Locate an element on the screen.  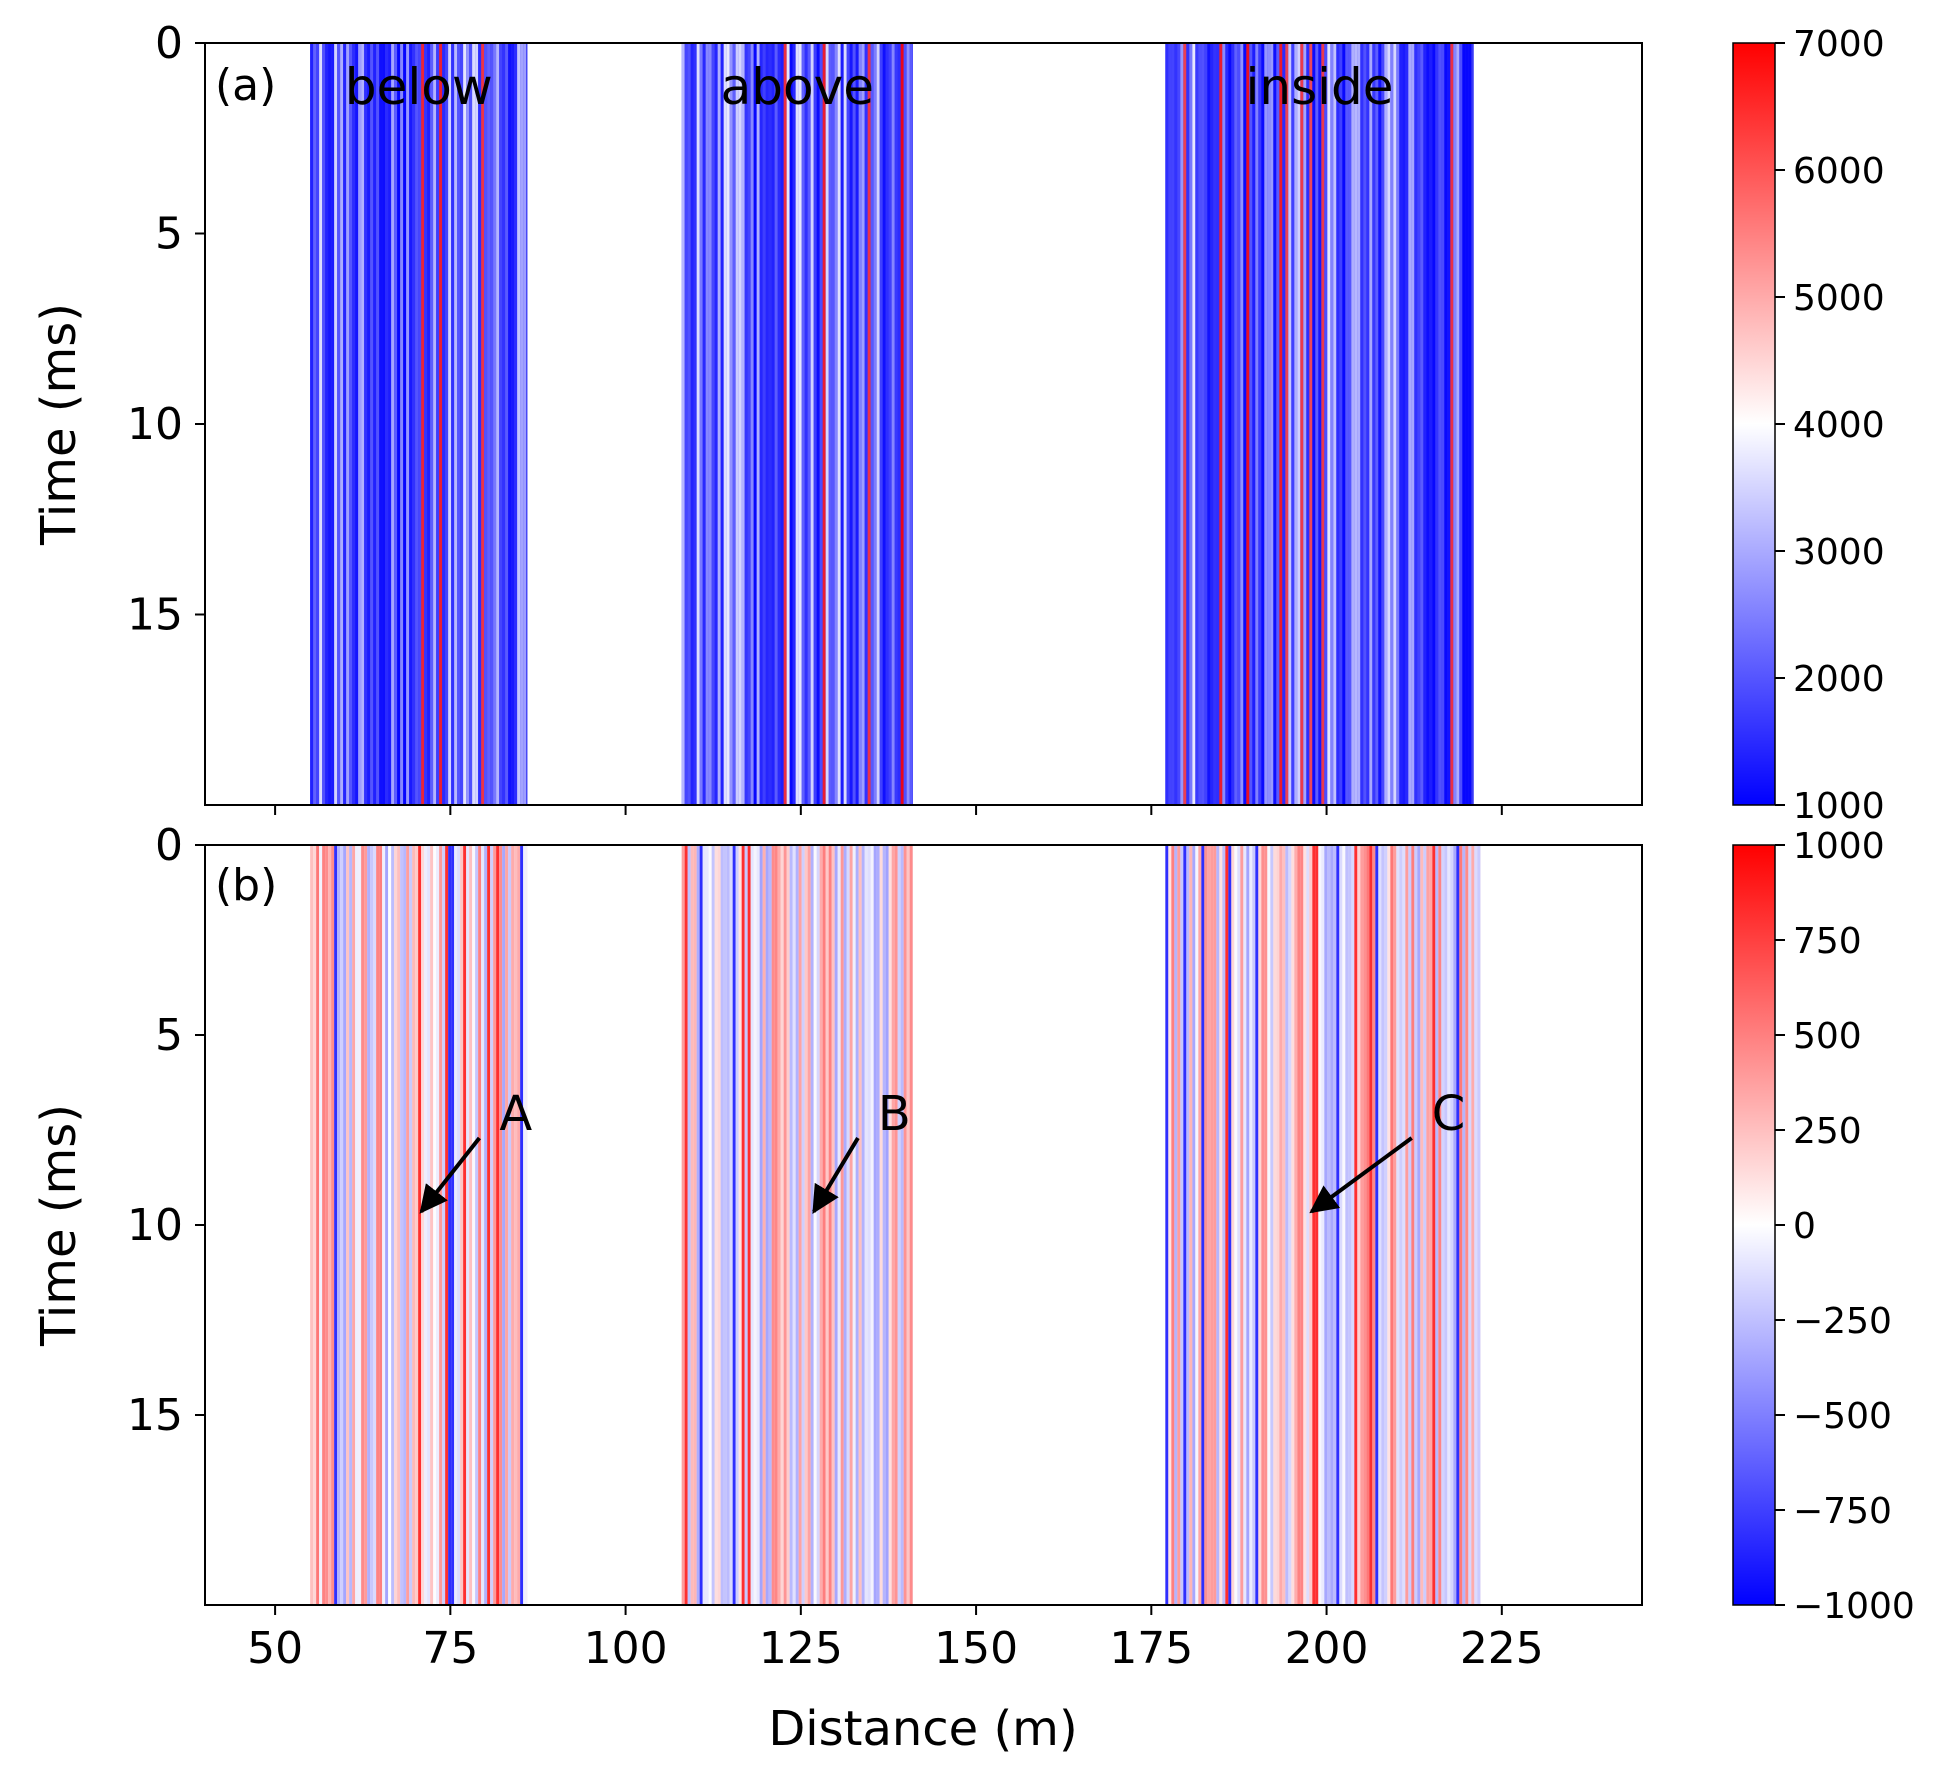
panel-b-x-ticks: 50 75 100 125 150 175 200 225 is located at coordinates (895, 1639).